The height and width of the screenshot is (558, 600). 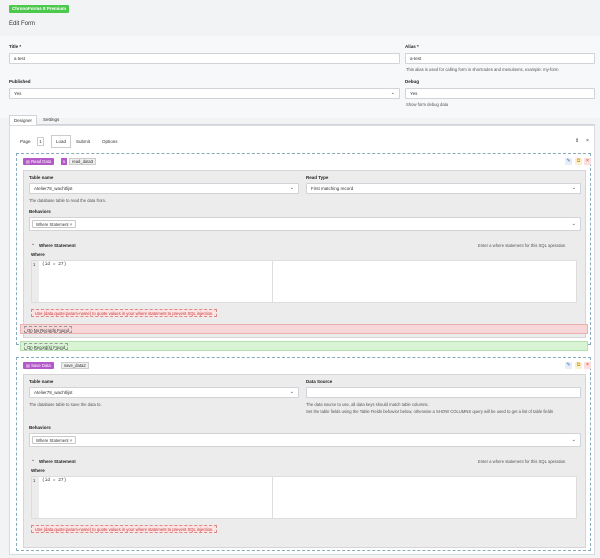 What do you see at coordinates (443, 188) in the screenshot?
I see `read-type-select: First matching record ⌄` at bounding box center [443, 188].